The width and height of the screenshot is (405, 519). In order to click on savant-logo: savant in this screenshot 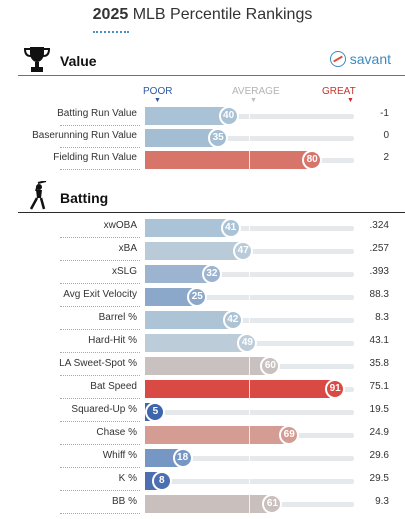, I will do `click(360, 59)`.